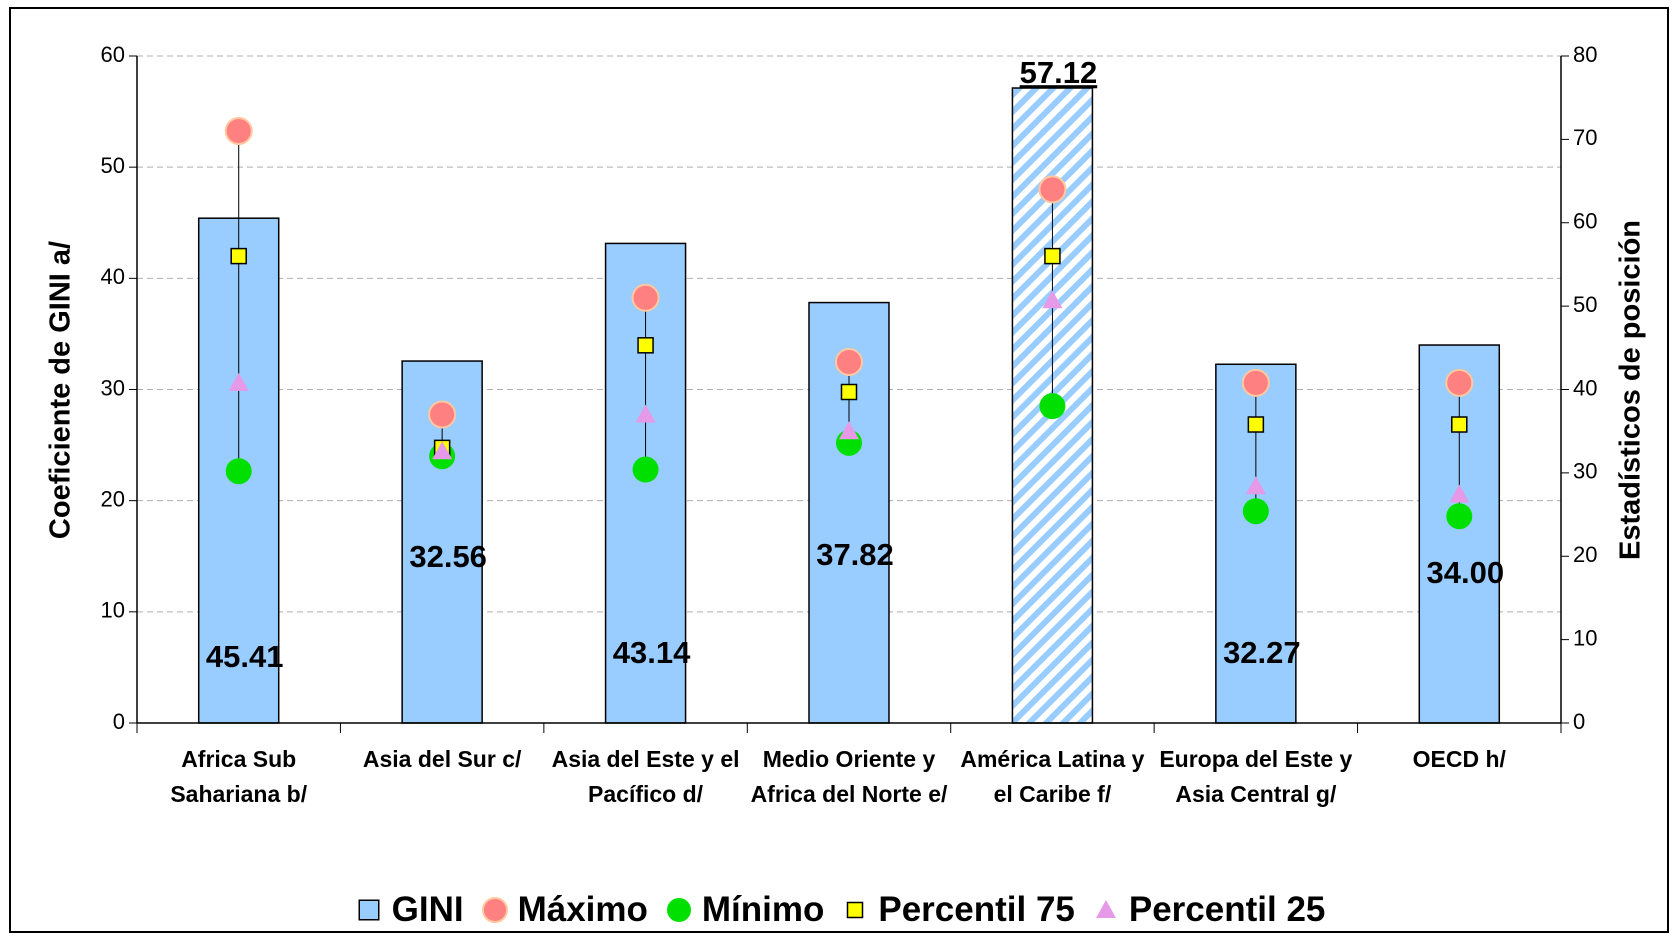  I want to click on y2-axis-title: Estadísticos de posición, so click(1631, 390).